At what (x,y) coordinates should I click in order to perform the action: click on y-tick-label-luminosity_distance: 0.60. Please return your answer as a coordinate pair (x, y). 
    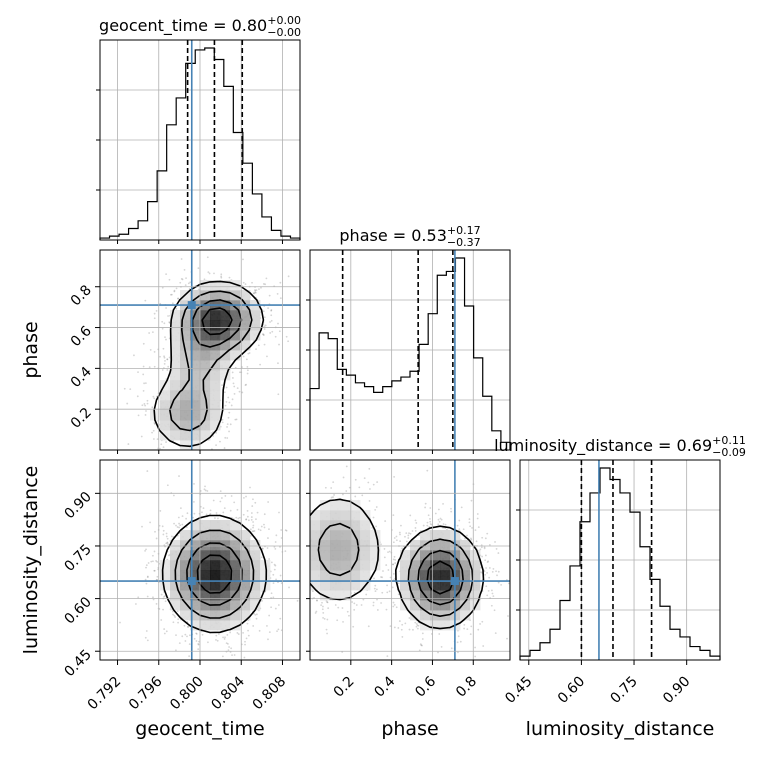
    Looking at the image, I should click on (77, 610).